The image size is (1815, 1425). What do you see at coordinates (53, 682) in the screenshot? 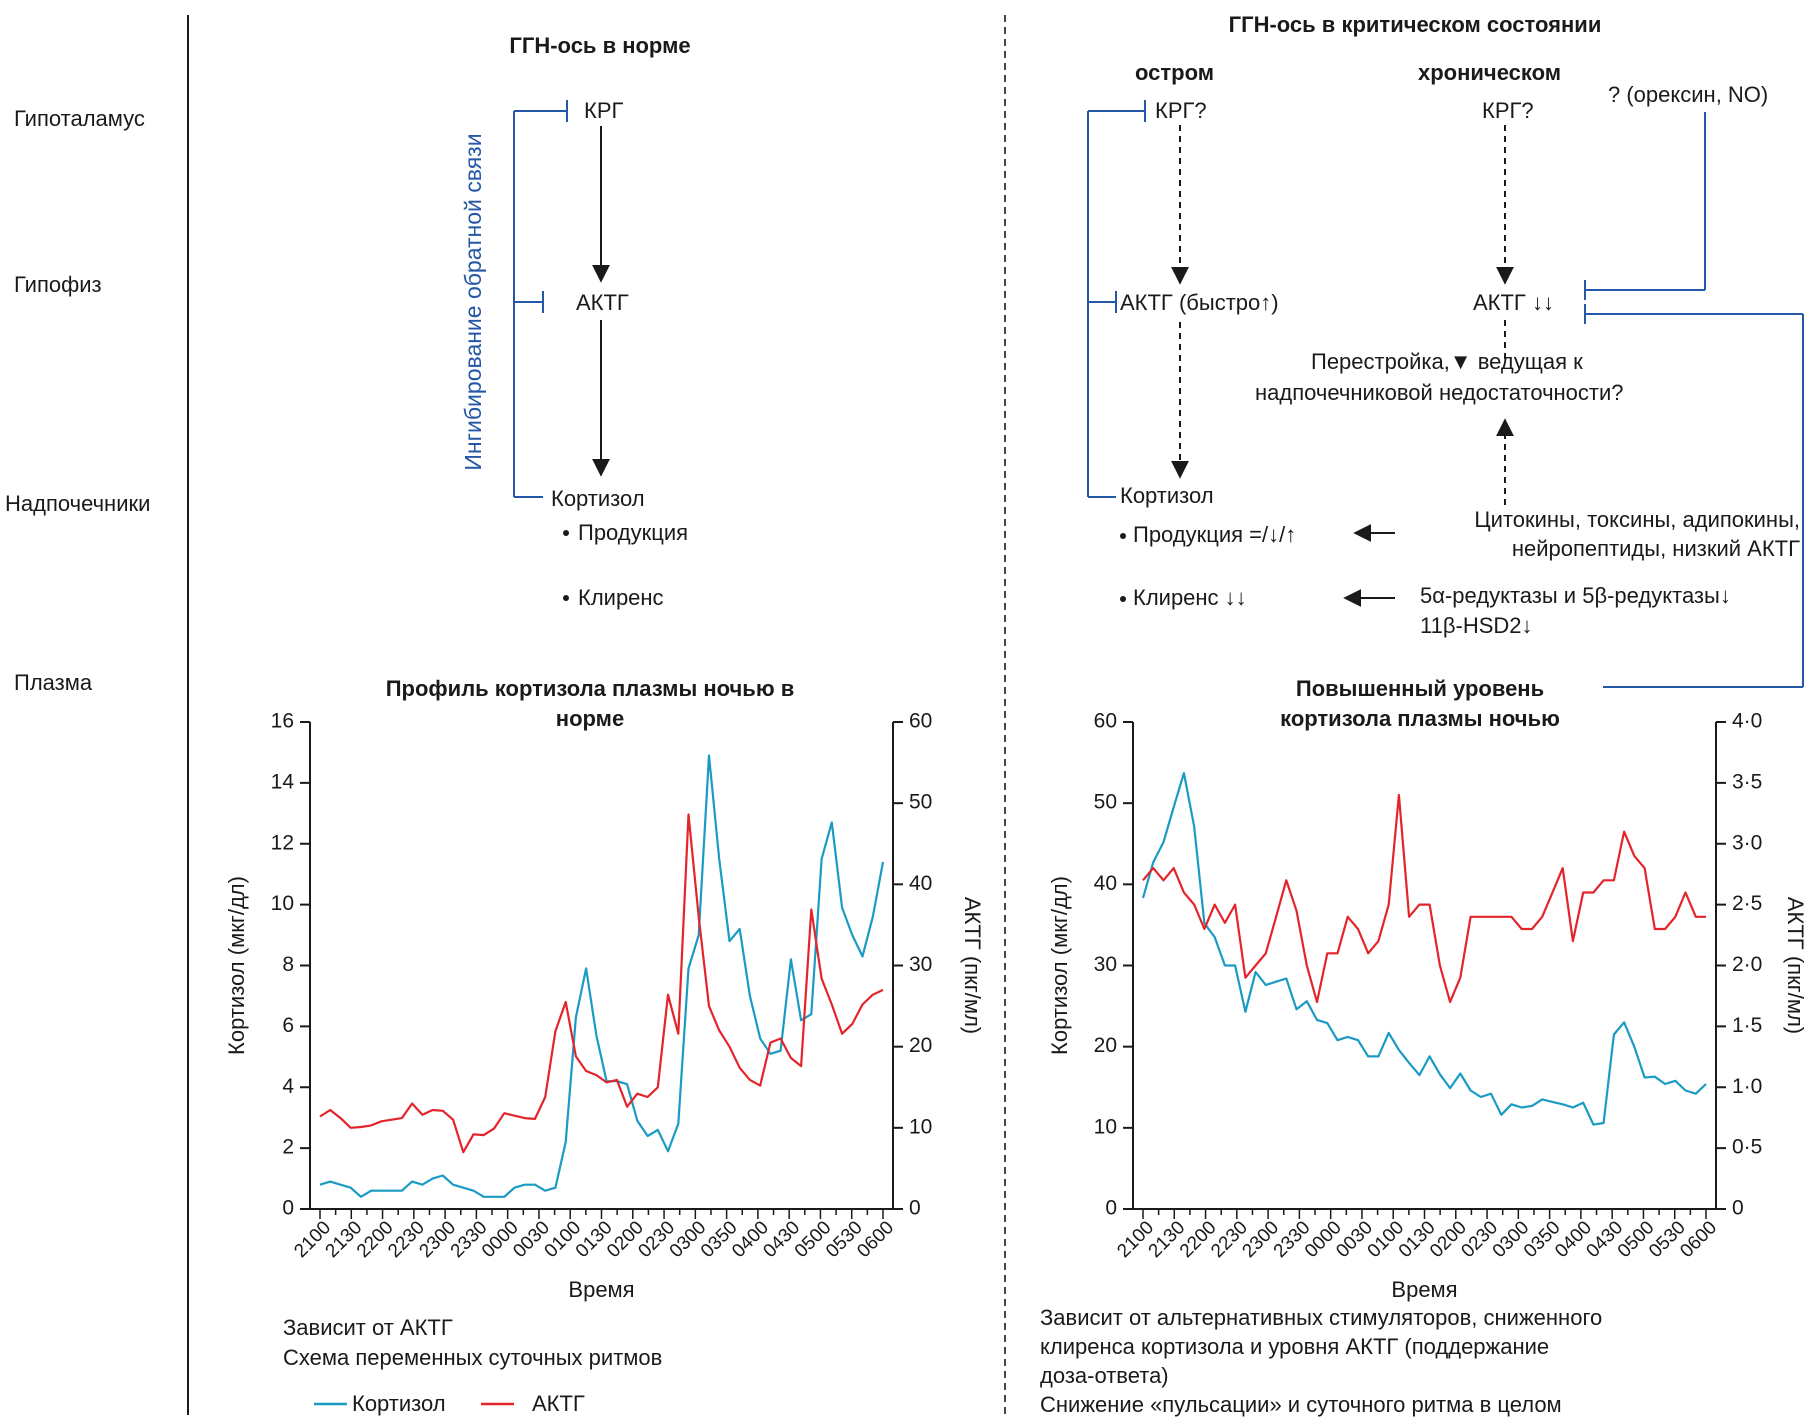
I see `level-plasma: Плазма` at bounding box center [53, 682].